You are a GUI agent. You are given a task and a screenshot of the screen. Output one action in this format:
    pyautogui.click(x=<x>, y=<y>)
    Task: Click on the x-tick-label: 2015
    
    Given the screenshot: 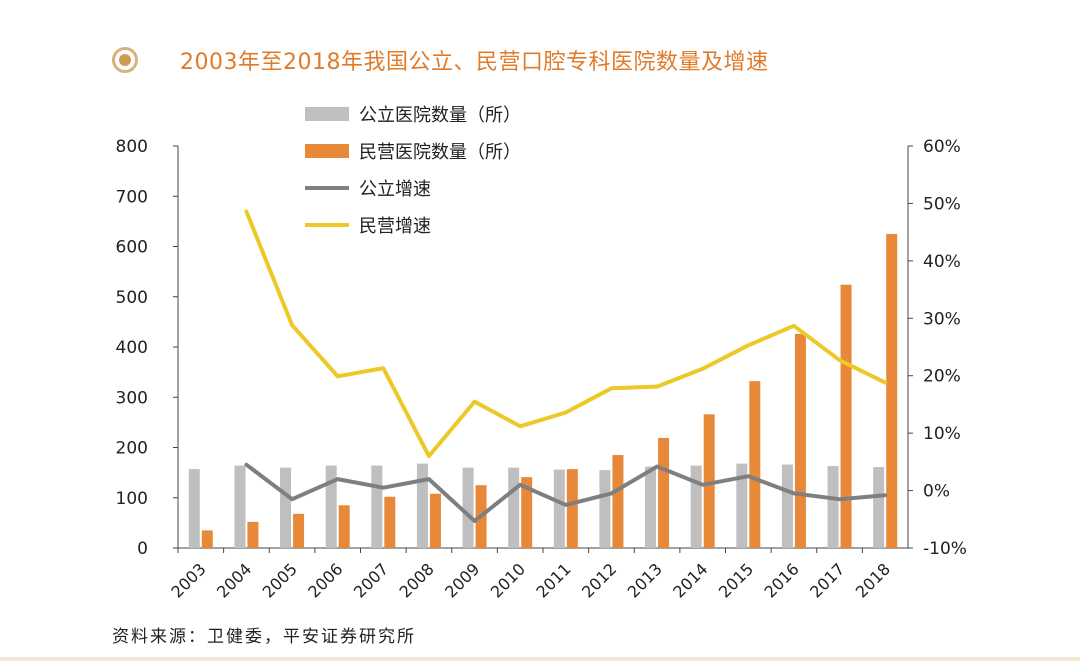 What is the action you would take?
    pyautogui.click(x=736, y=580)
    